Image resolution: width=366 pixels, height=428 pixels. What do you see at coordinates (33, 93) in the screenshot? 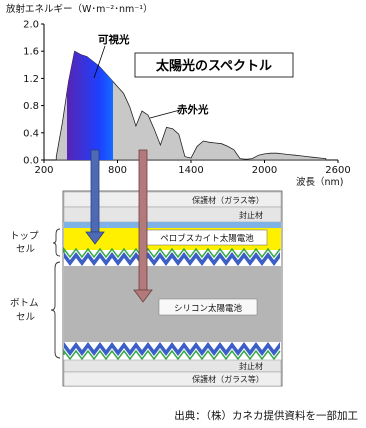
I see `y-ticks: 0.0 0.4 0.8 1.2 1.6 2.0` at bounding box center [33, 93].